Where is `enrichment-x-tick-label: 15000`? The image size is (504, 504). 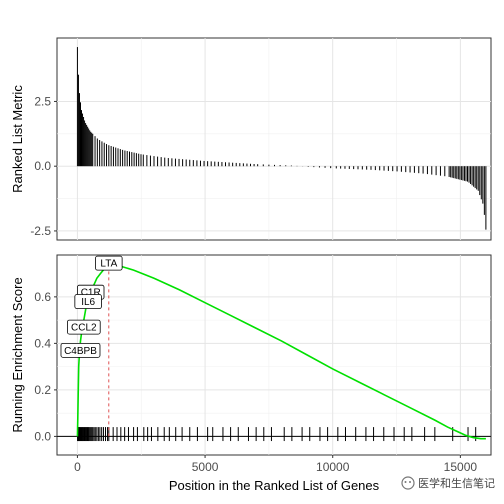 enrichment-x-tick-label: 15000 is located at coordinates (461, 467).